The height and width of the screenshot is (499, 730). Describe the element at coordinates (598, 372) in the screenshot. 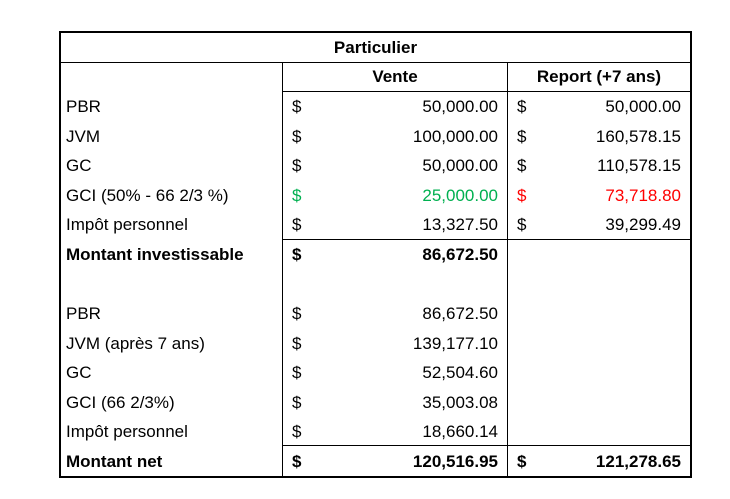

I see `cell-gc2-report-empty` at that location.